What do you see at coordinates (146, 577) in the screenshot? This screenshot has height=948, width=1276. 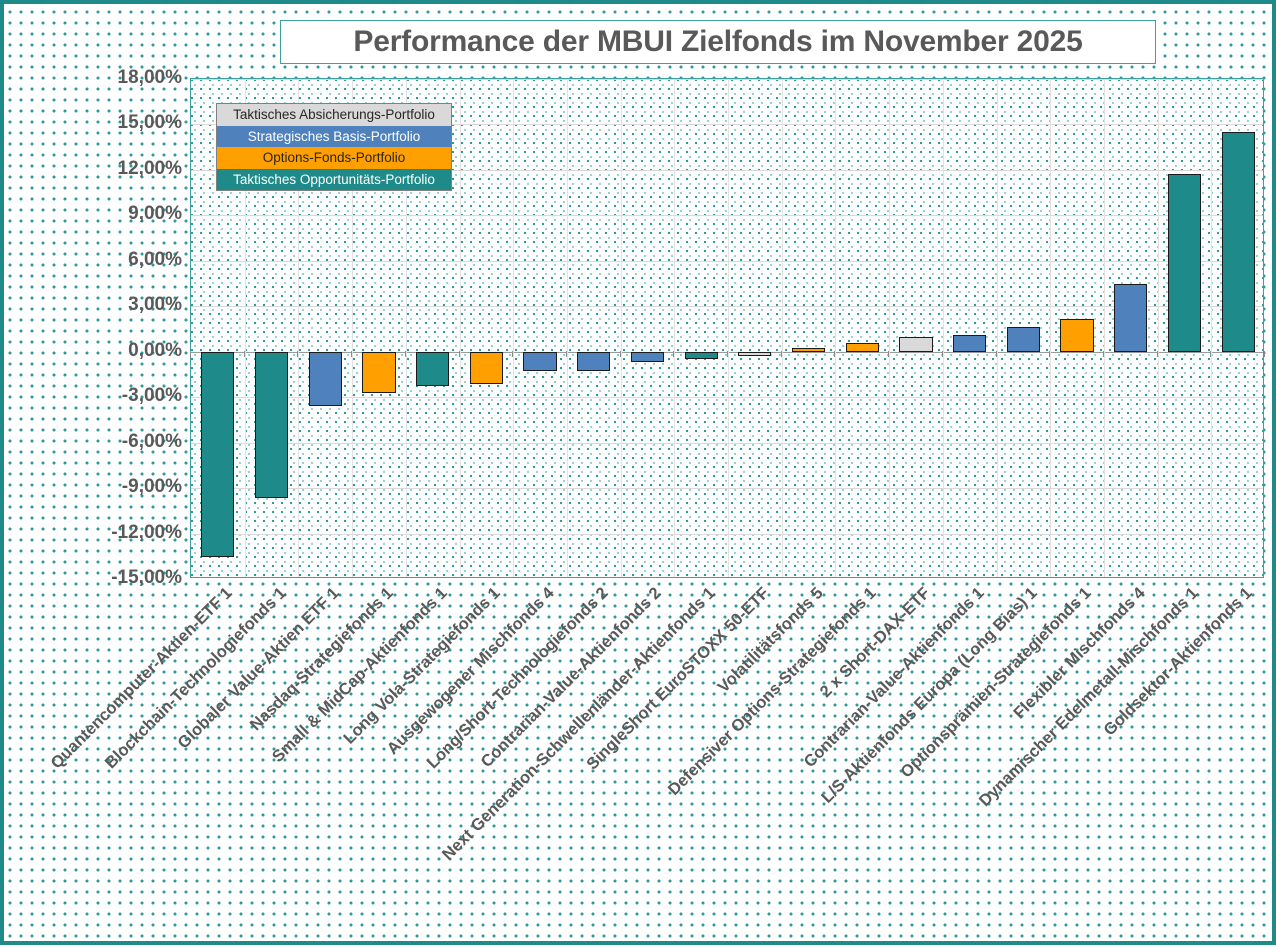 I see `y-axis-tick-label: -15,00%` at bounding box center [146, 577].